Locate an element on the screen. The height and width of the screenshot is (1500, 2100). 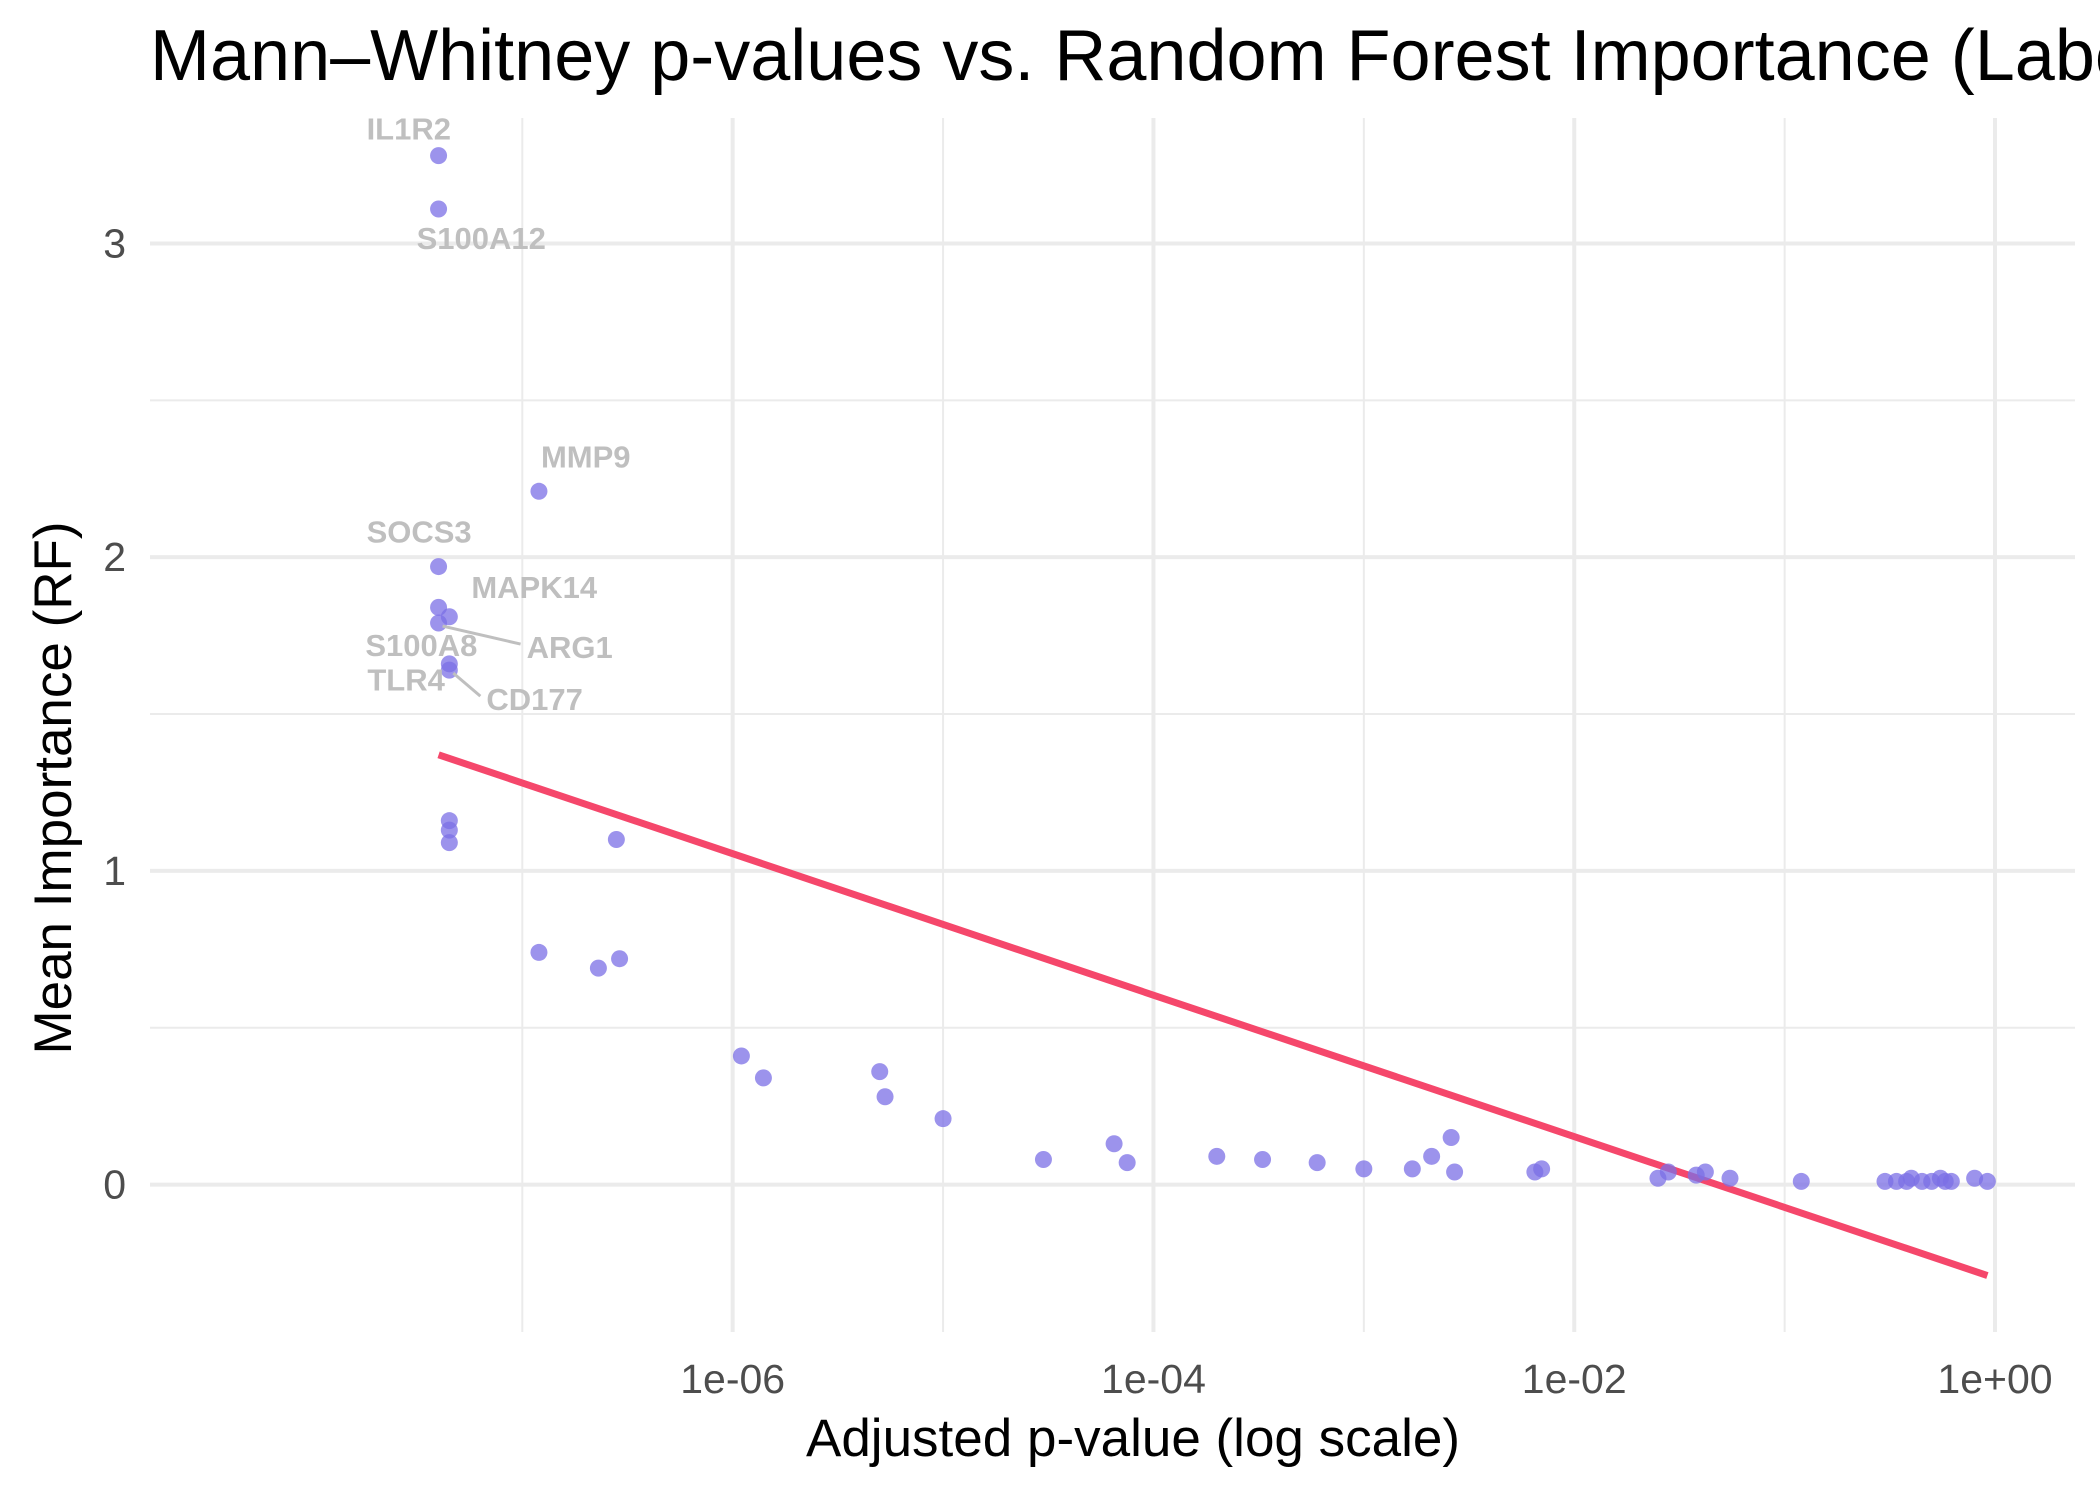
gene-label: ARG1 is located at coordinates (570, 647).